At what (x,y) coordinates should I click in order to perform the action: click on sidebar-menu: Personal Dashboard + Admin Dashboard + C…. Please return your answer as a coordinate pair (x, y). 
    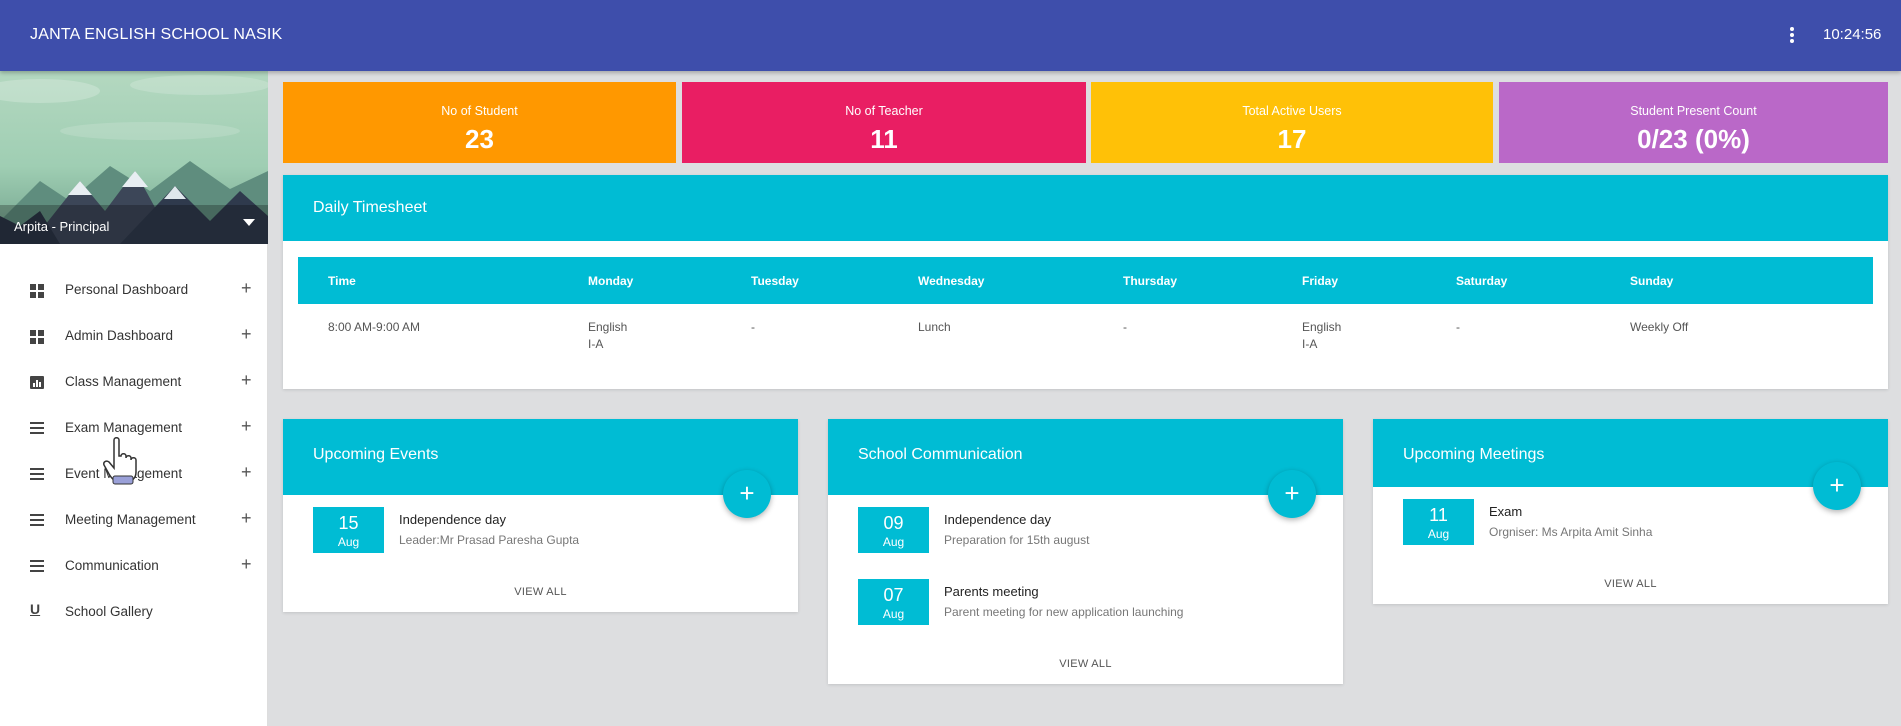
    Looking at the image, I should click on (134, 451).